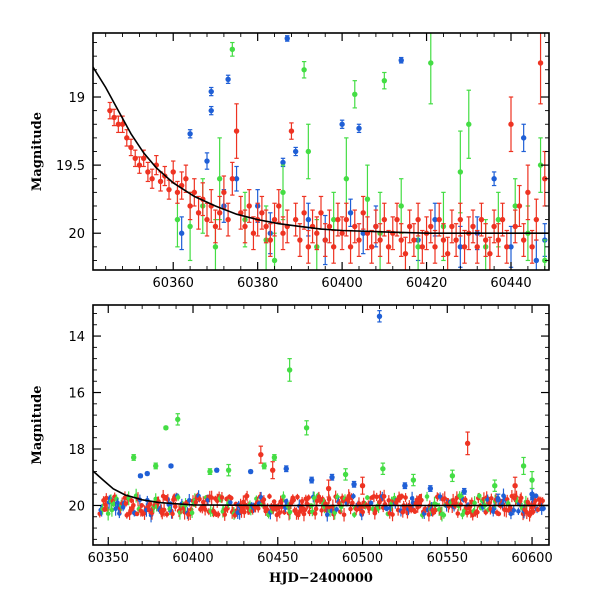 The image size is (600, 600). I want to click on x-tick-label: 60500, so click(362, 558).